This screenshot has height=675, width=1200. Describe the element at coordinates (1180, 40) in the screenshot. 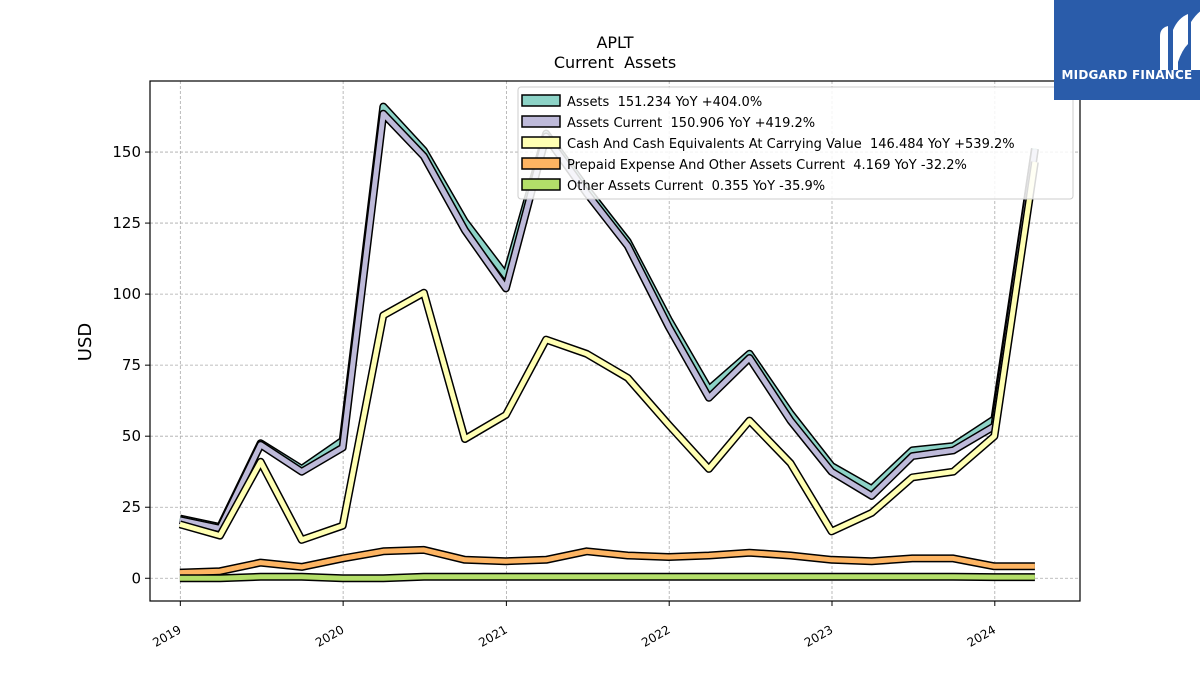

I see `midgard-logo-icon` at that location.